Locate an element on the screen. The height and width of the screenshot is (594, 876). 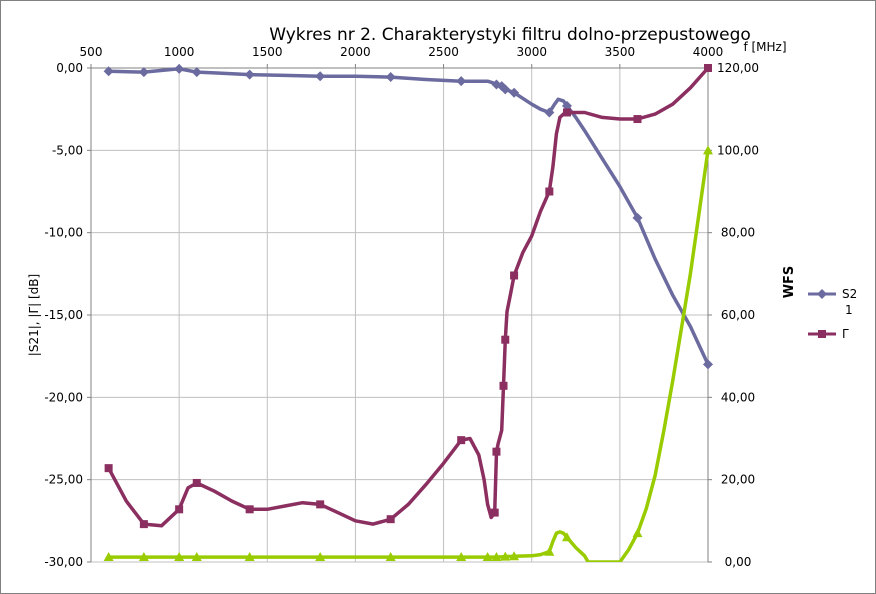
y-tick-label: -30,00 is located at coordinates (63, 562).